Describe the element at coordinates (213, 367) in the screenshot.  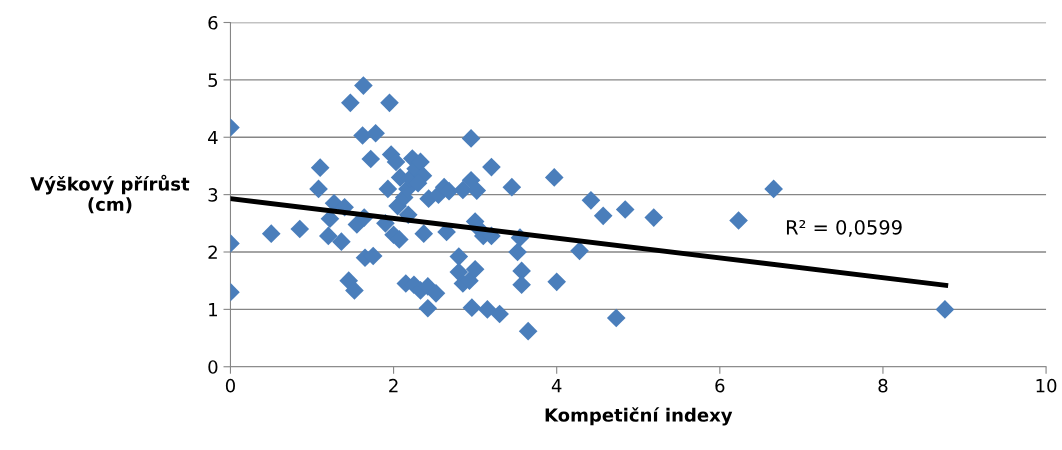
I see `y-tick-label: 0` at that location.